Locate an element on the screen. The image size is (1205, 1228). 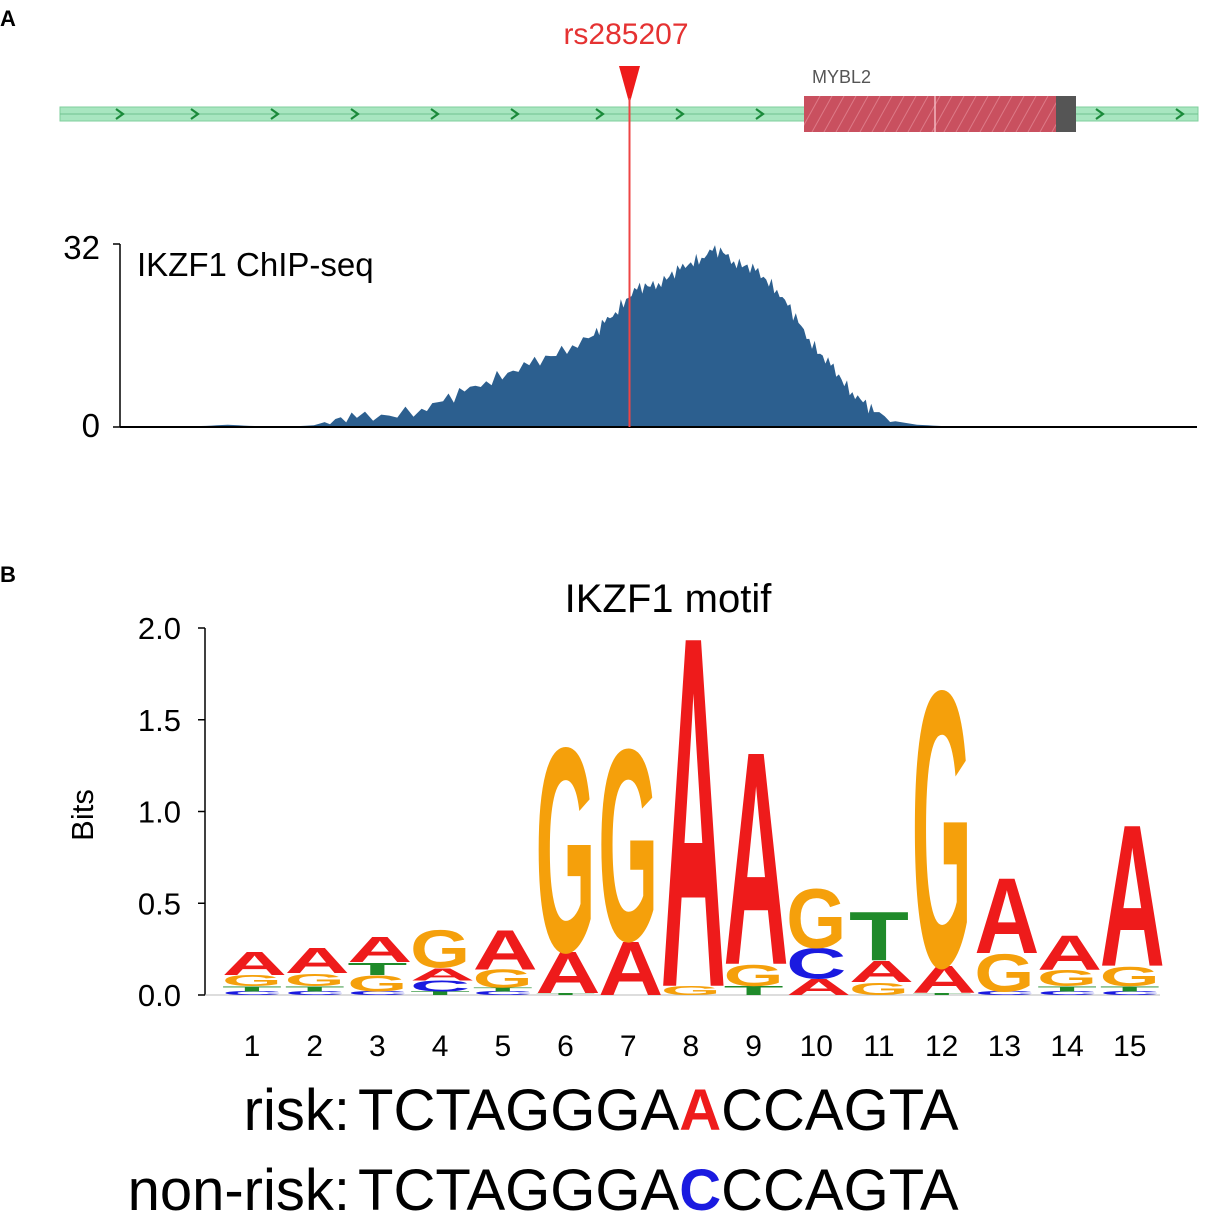
chipseq-area is located at coordinates (658, 336).